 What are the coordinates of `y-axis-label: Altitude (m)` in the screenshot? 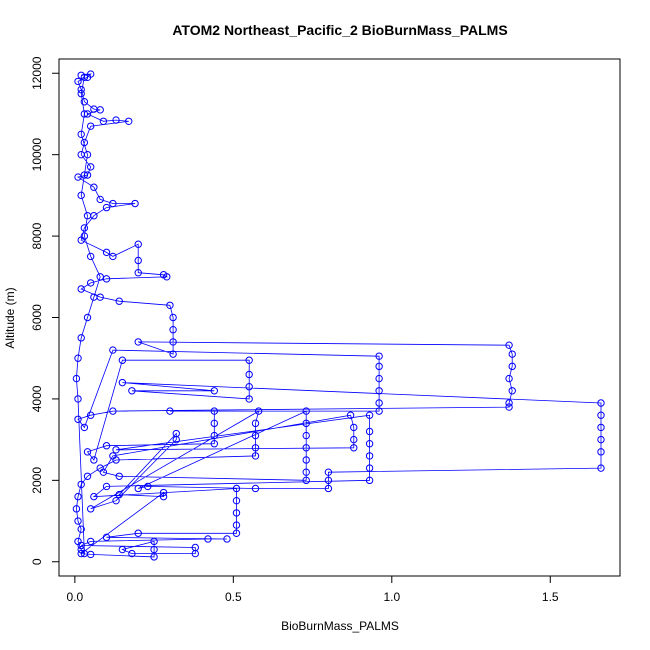 It's located at (10, 317).